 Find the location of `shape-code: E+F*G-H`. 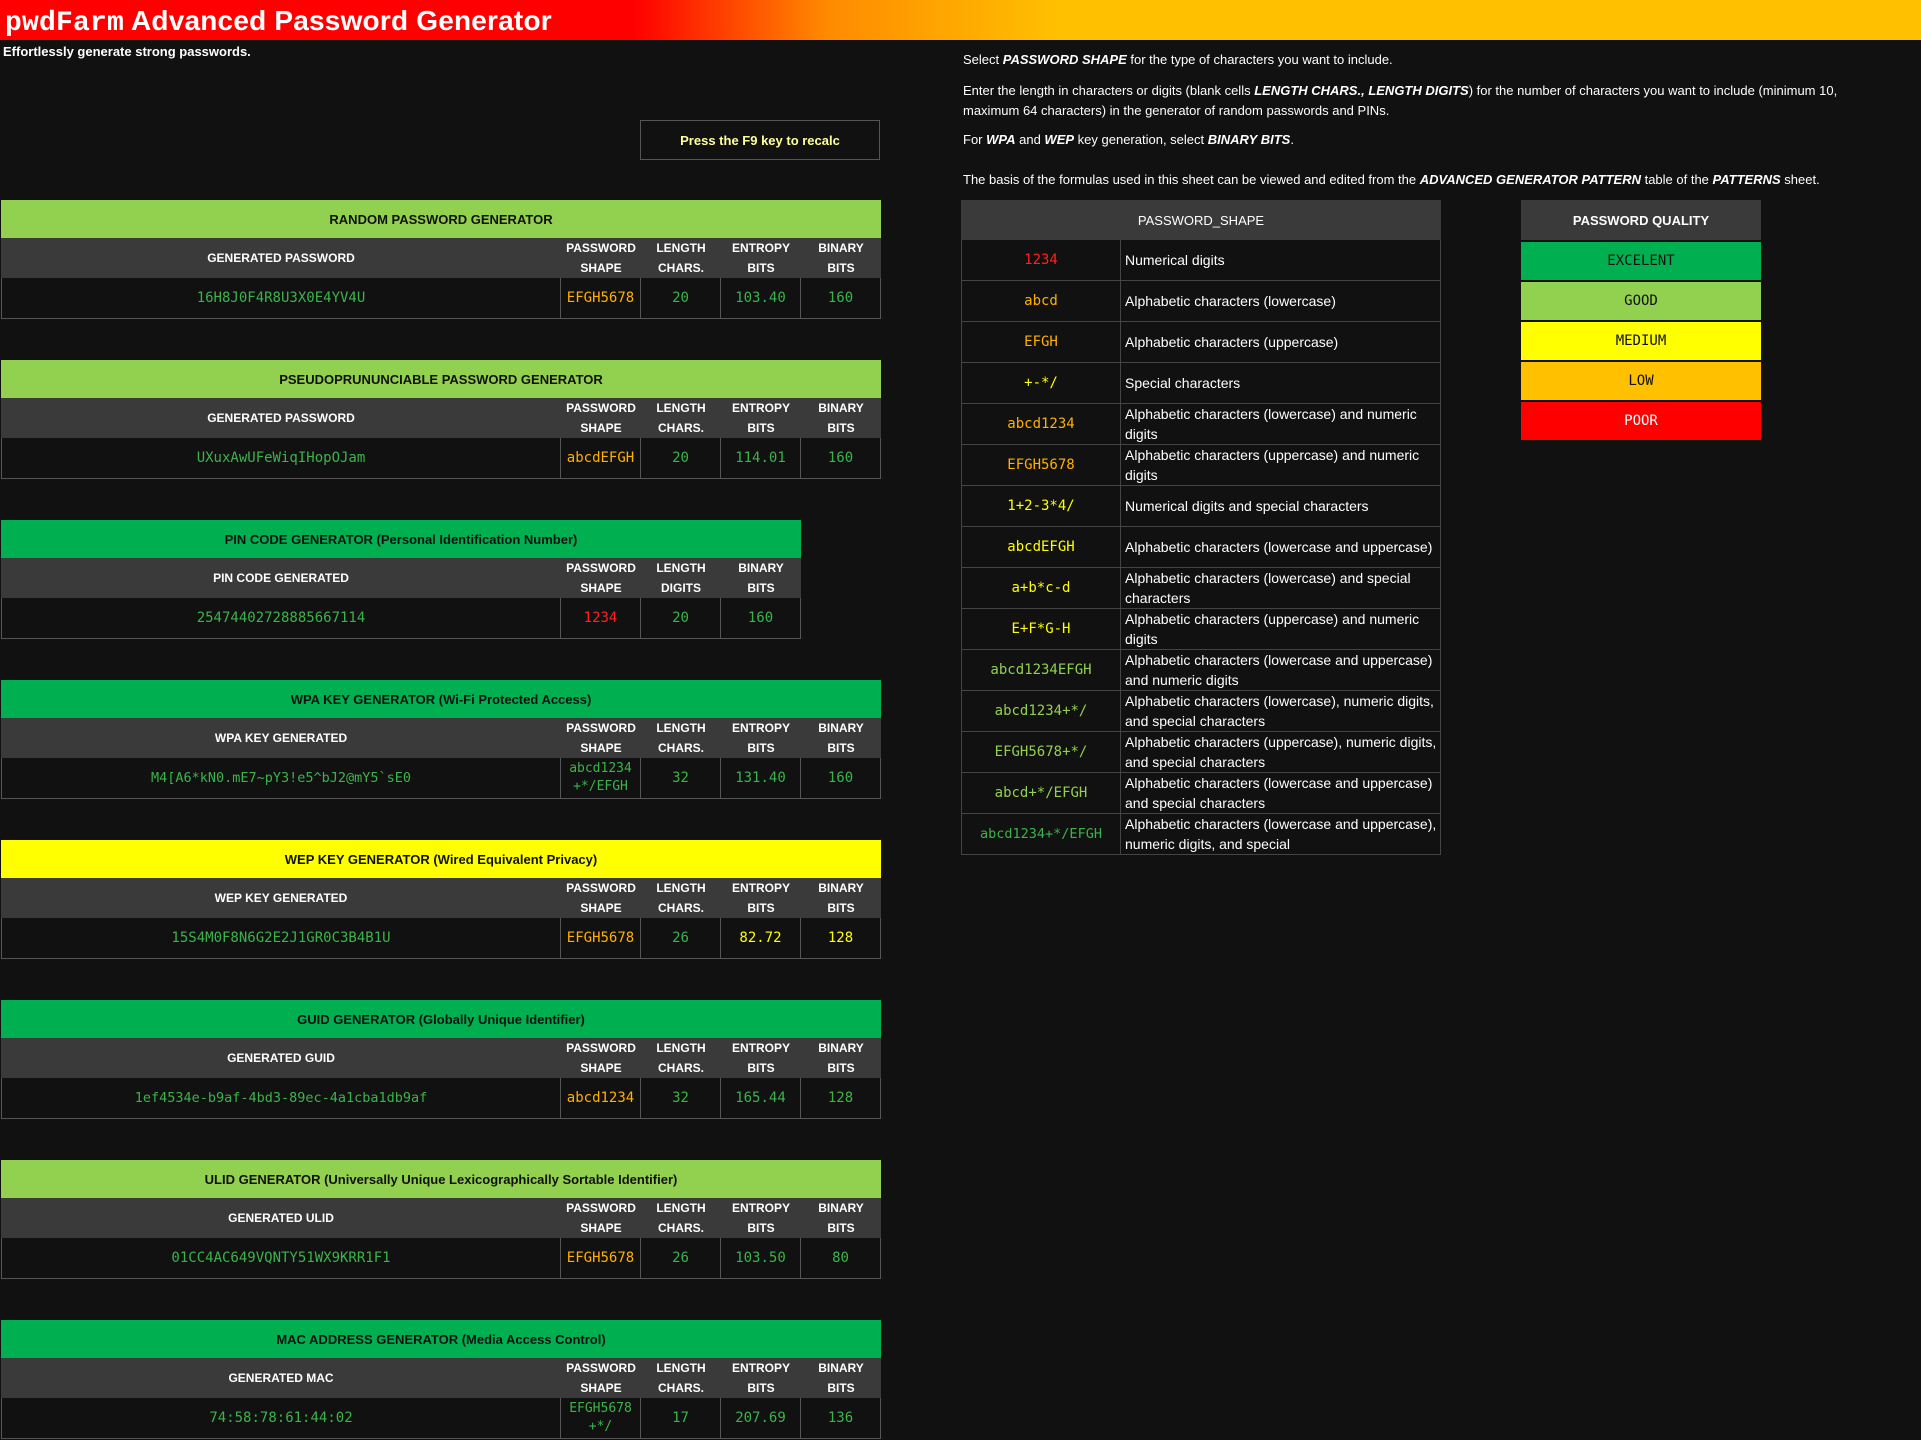

shape-code: E+F*G-H is located at coordinates (1041, 629).